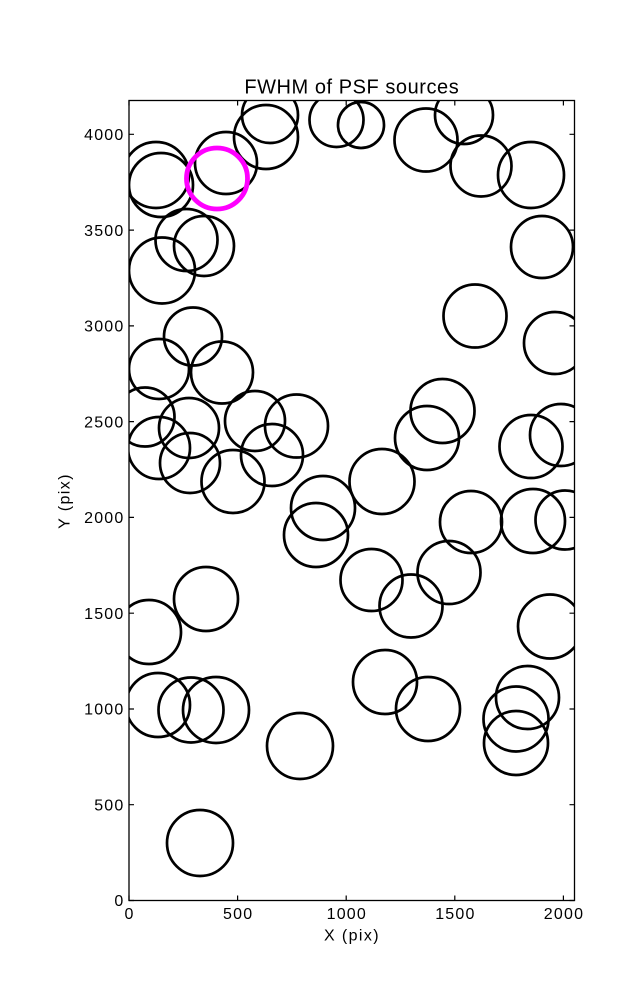 The height and width of the screenshot is (1005, 637). Describe the element at coordinates (65, 501) in the screenshot. I see `svg-text: Y (pix)` at that location.